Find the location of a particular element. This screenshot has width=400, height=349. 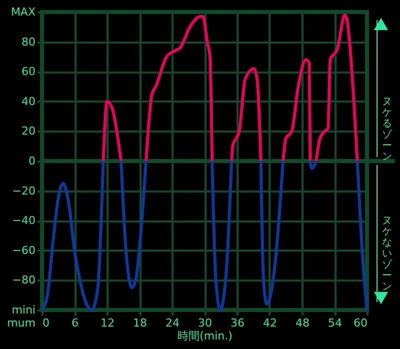

x-axis-title: 時間(min.) is located at coordinates (205, 336).